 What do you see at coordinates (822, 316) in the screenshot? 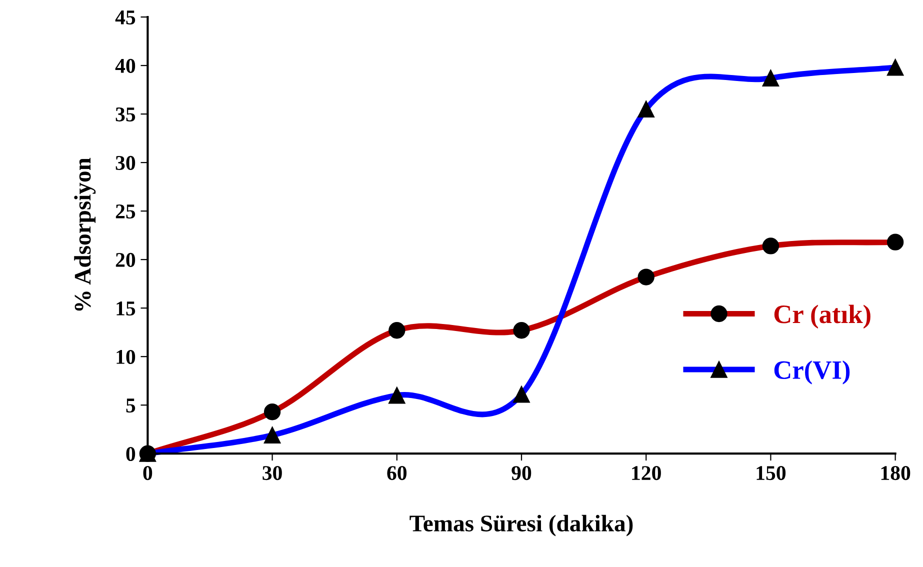
I see `legend-label: Cr (atık)` at bounding box center [822, 316].